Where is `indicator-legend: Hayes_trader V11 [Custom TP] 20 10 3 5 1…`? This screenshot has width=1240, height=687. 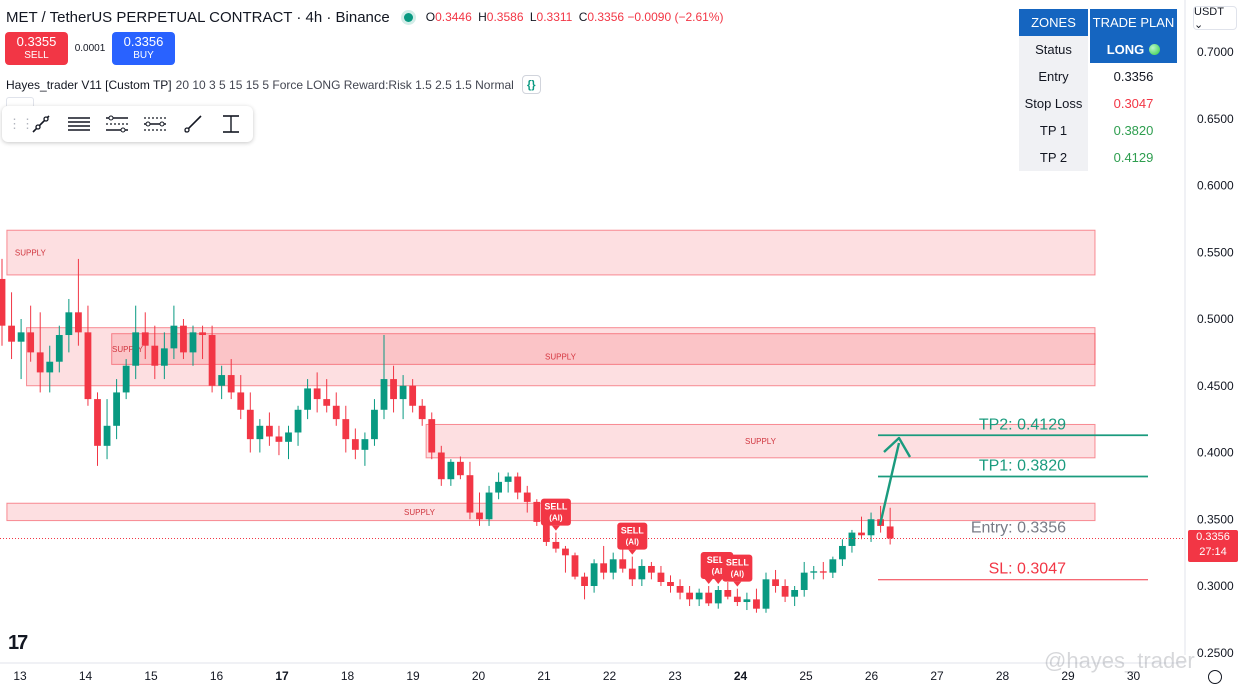 indicator-legend: Hayes_trader V11 [Custom TP] 20 10 3 5 1… is located at coordinates (273, 84).